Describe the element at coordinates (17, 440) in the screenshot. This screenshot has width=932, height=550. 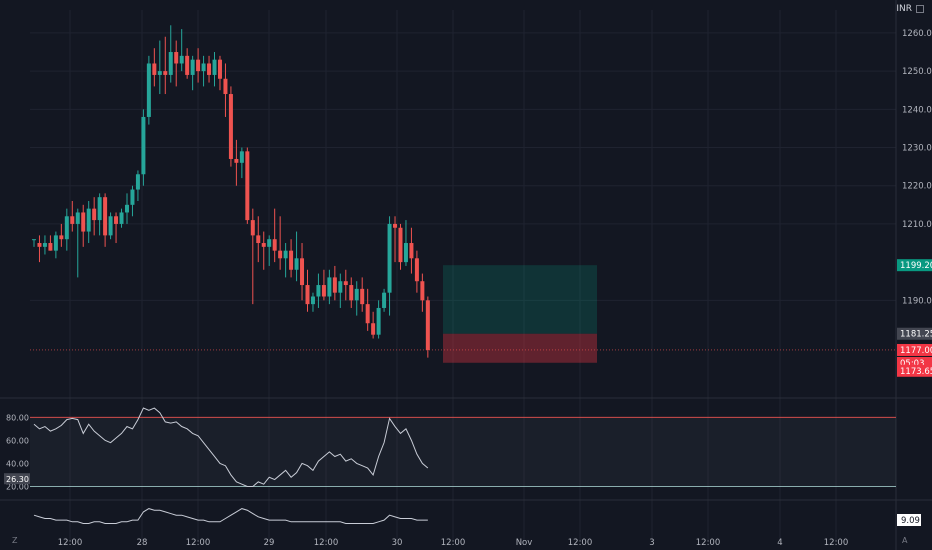
I see `rsi-axis-label: 60.00` at that location.